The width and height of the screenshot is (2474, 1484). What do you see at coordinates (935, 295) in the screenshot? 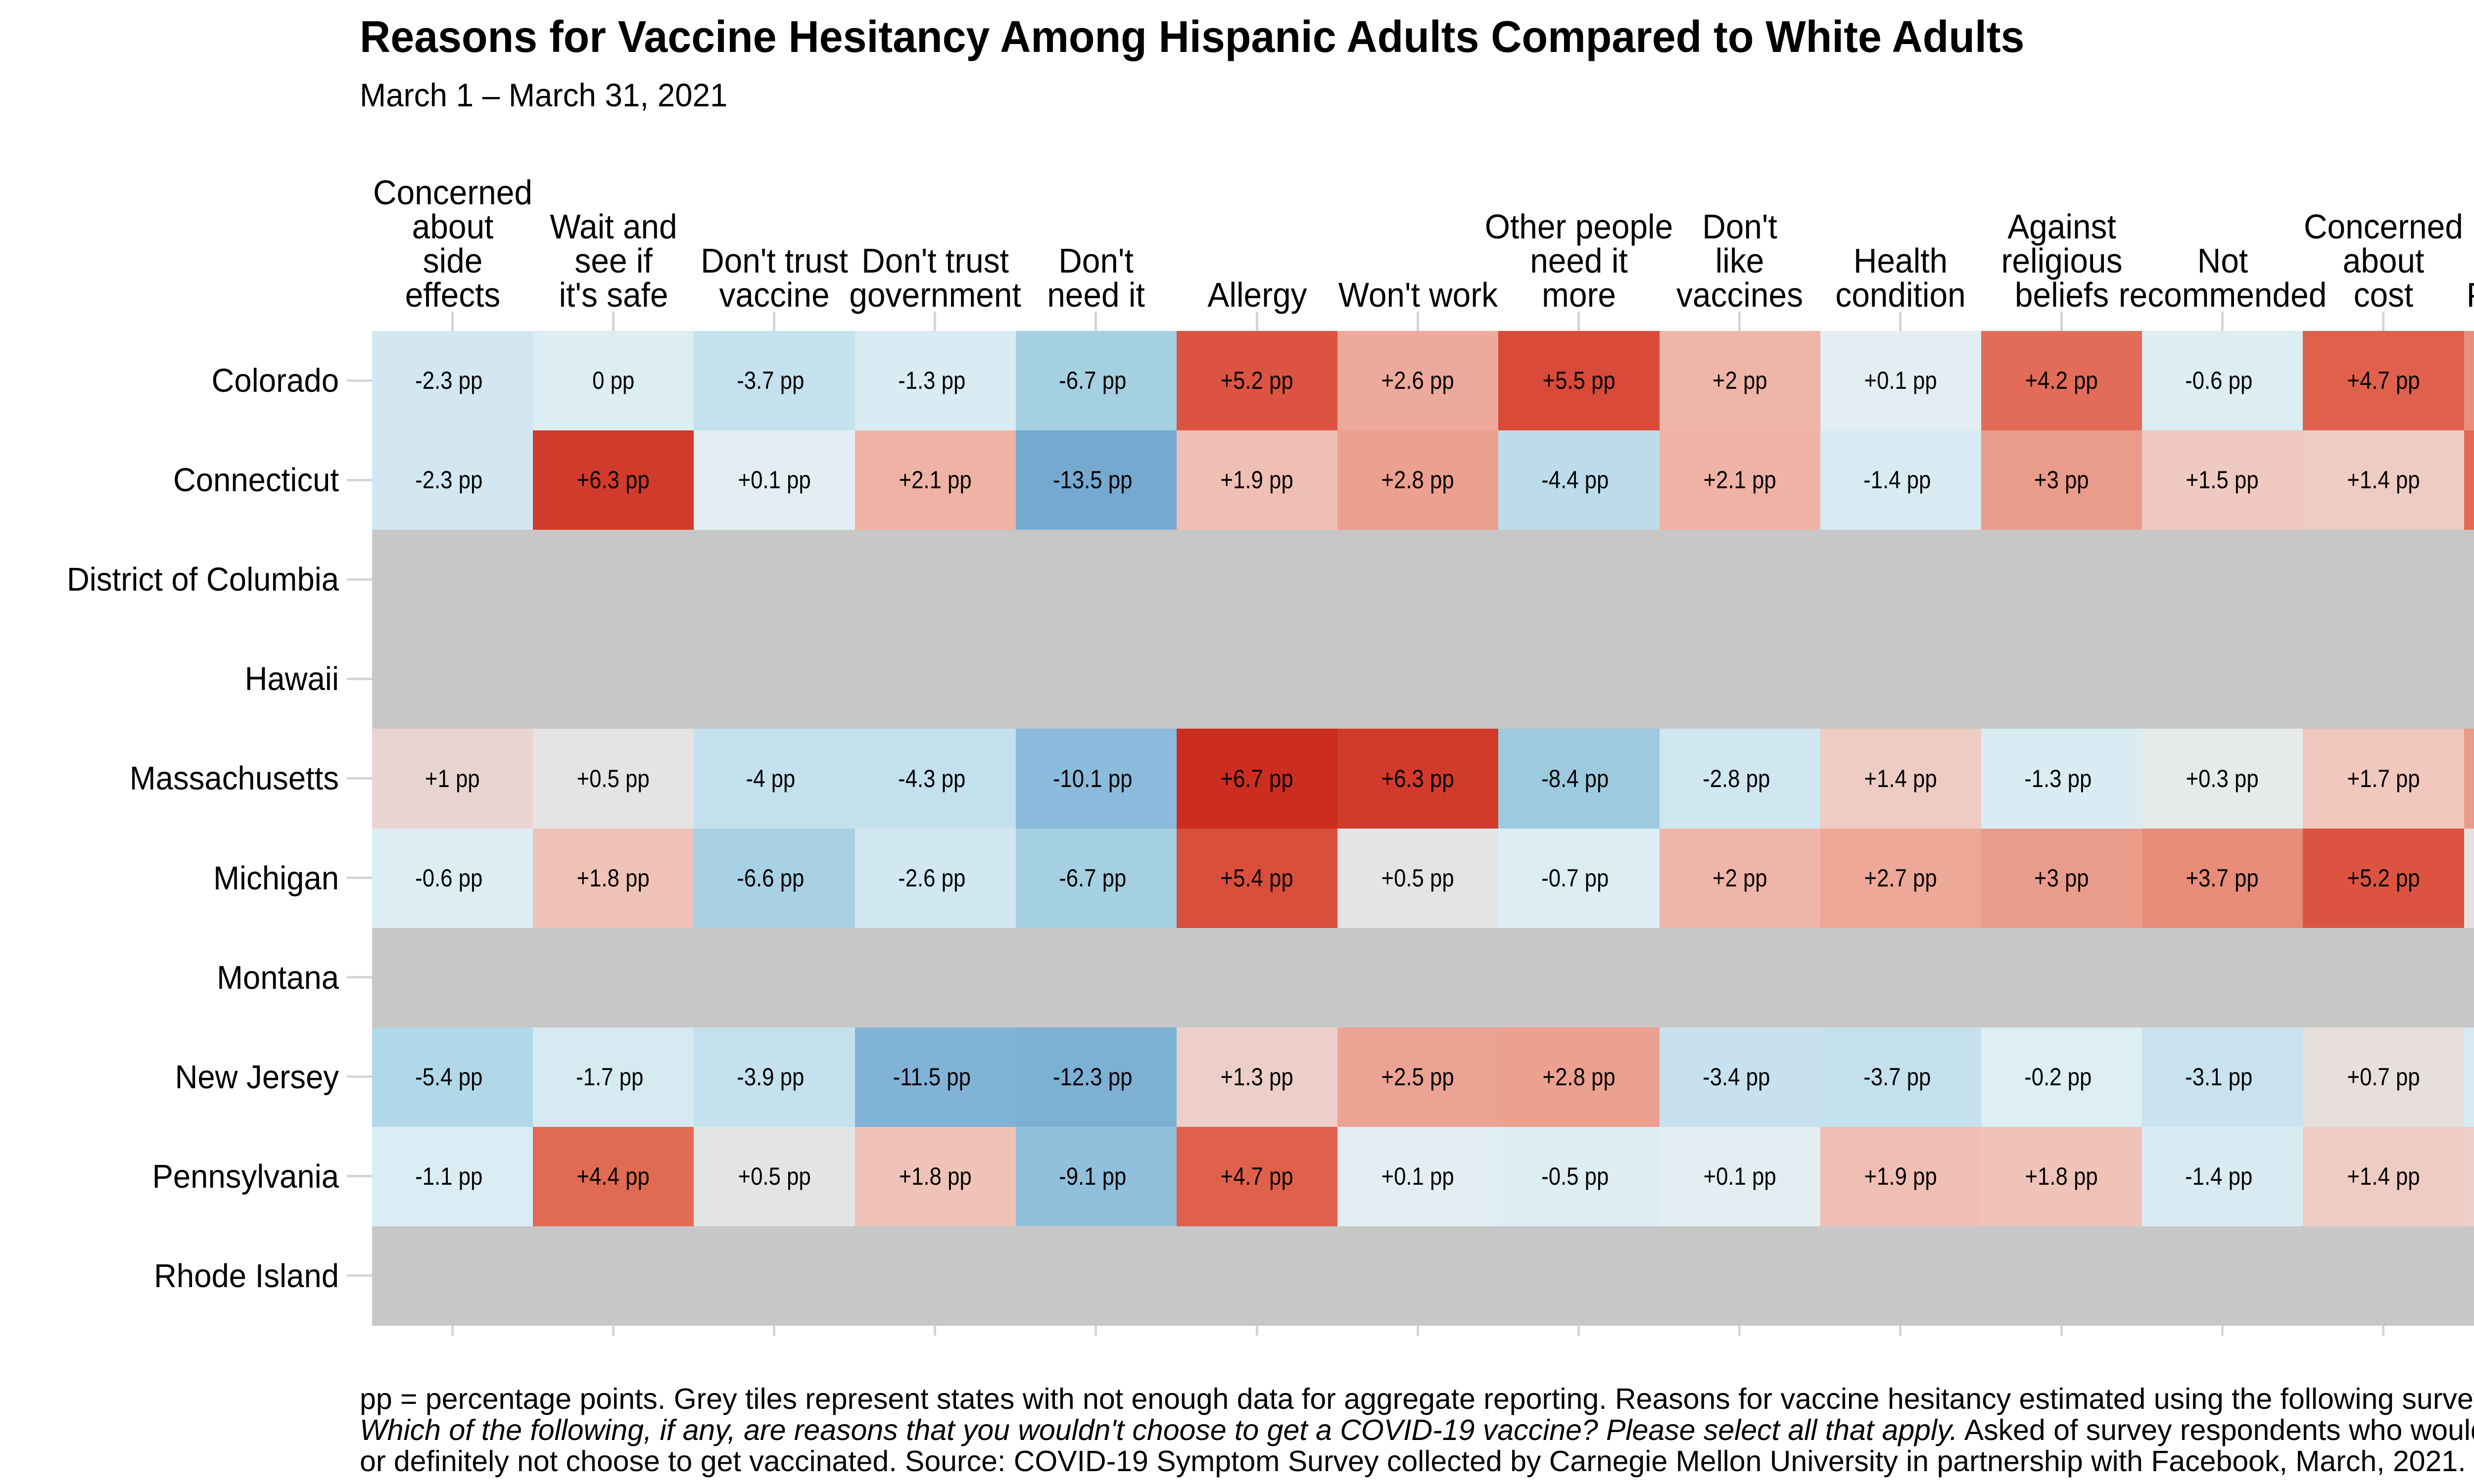
I see `column-header-line: government` at bounding box center [935, 295].